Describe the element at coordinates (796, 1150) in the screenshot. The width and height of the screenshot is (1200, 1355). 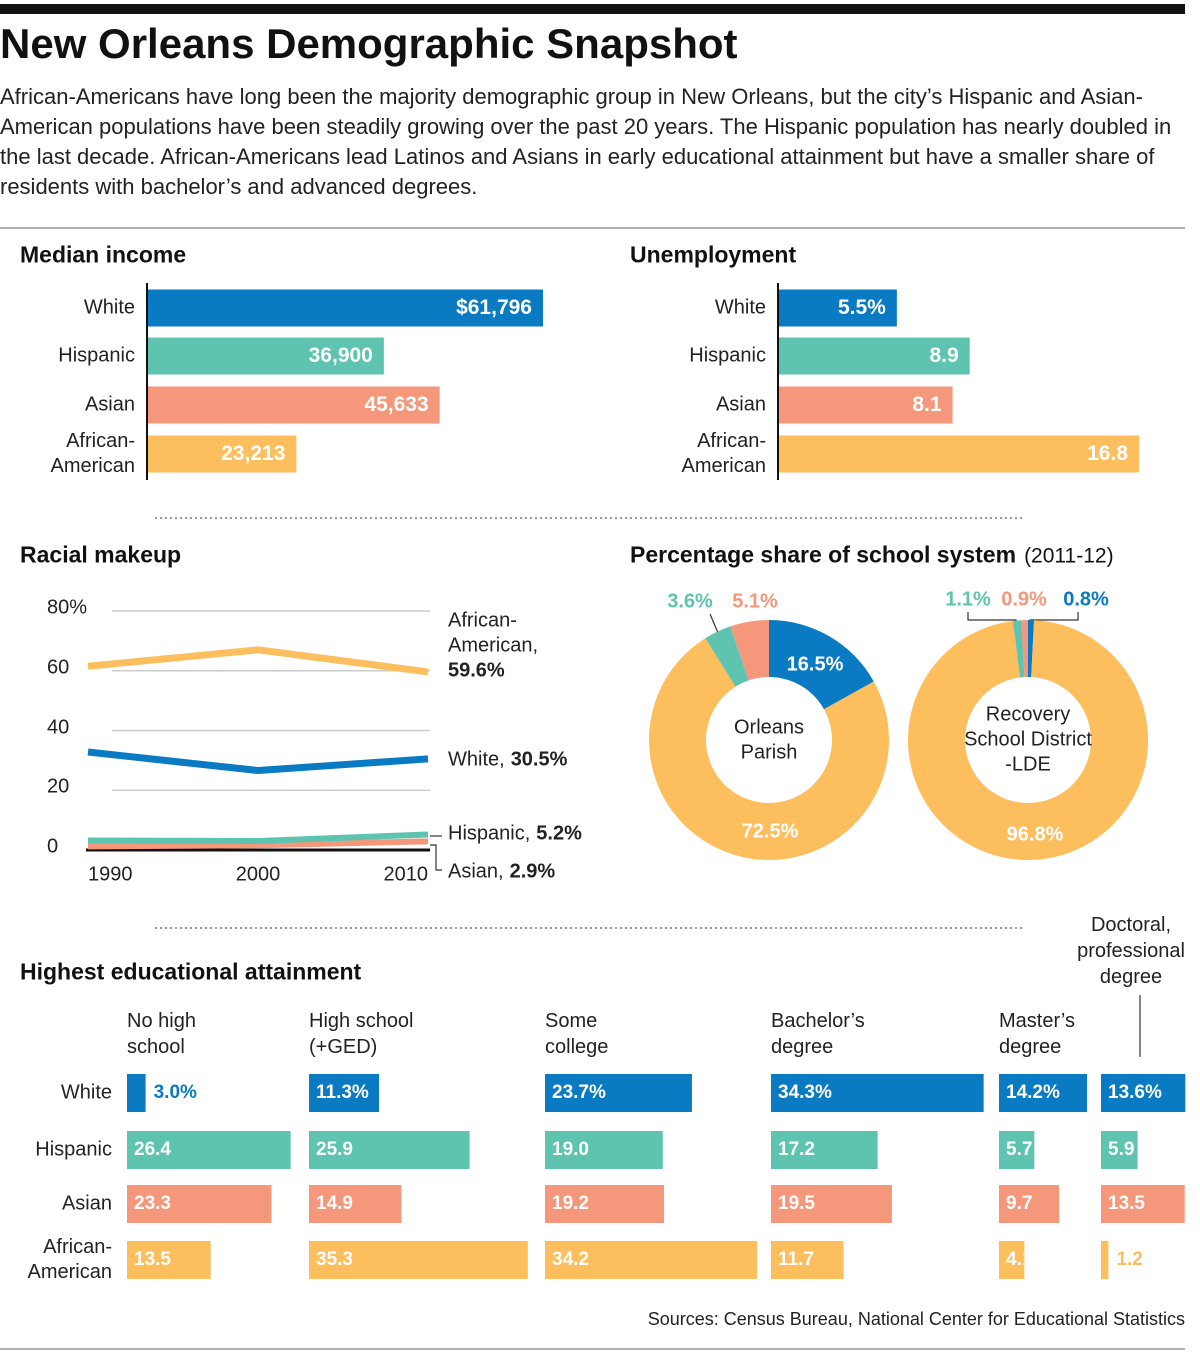
I see `value-label: 17.2` at that location.